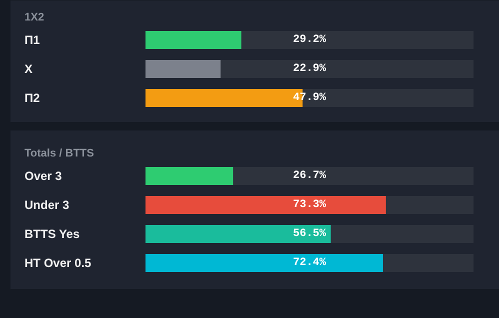 This screenshot has width=499, height=318. I want to click on data-label: 56.5%, so click(309, 234).